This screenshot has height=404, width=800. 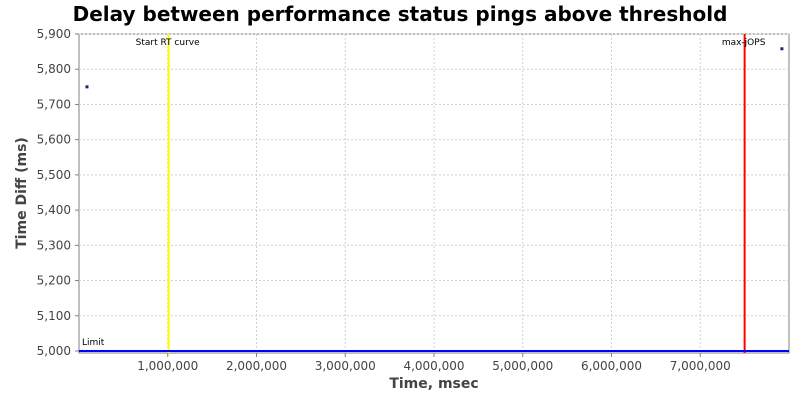 I want to click on y-tick-label: 5,400, so click(x=54, y=210).